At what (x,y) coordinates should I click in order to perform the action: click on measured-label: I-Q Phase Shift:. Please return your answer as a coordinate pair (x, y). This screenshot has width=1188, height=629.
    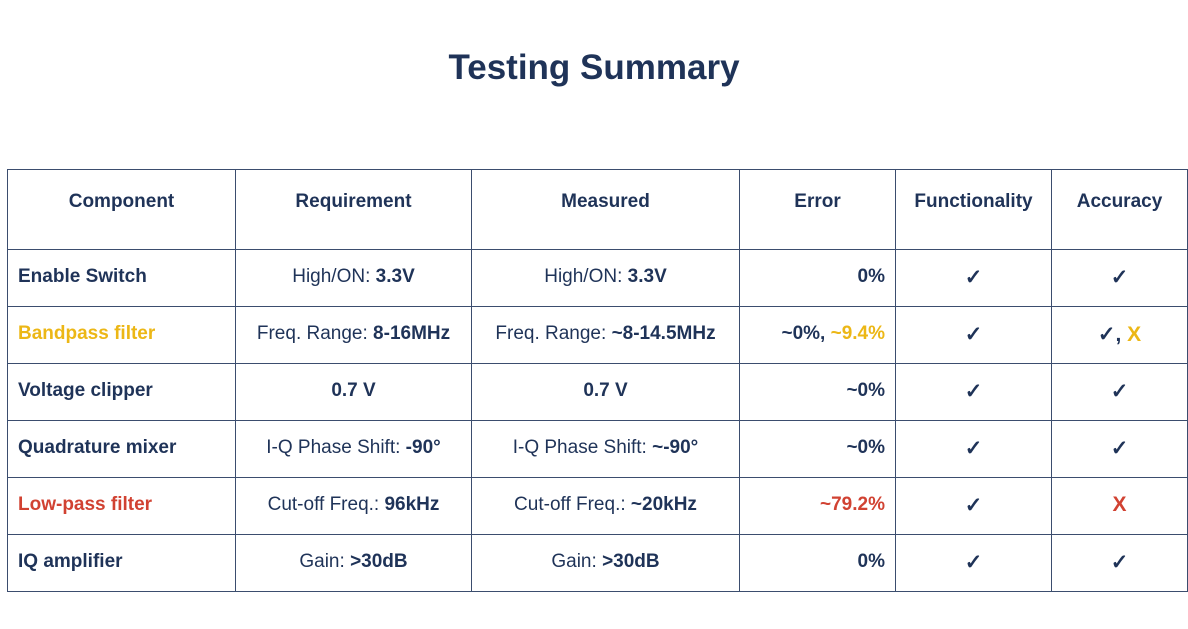
    Looking at the image, I should click on (582, 447).